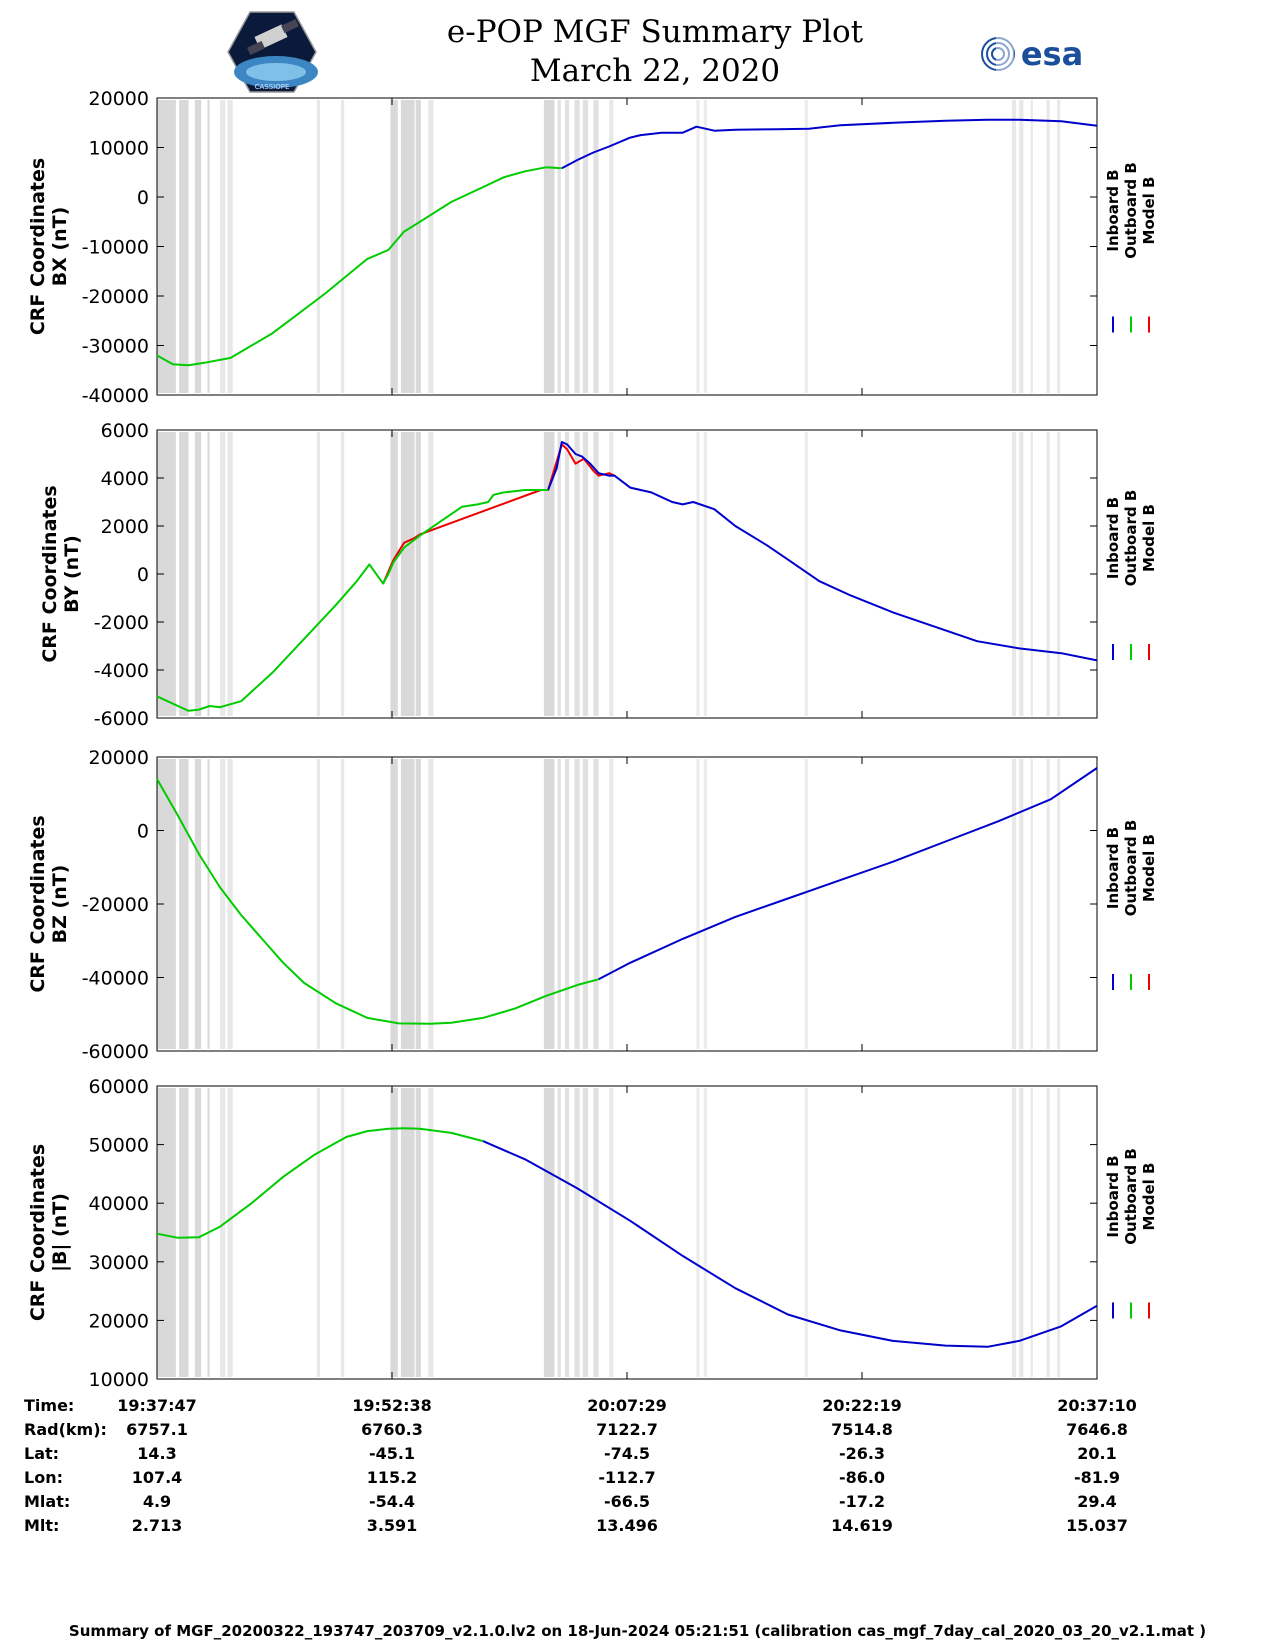 The image size is (1275, 1650). Describe the element at coordinates (627, 1501) in the screenshot. I see `table-cell: -66.5` at that location.